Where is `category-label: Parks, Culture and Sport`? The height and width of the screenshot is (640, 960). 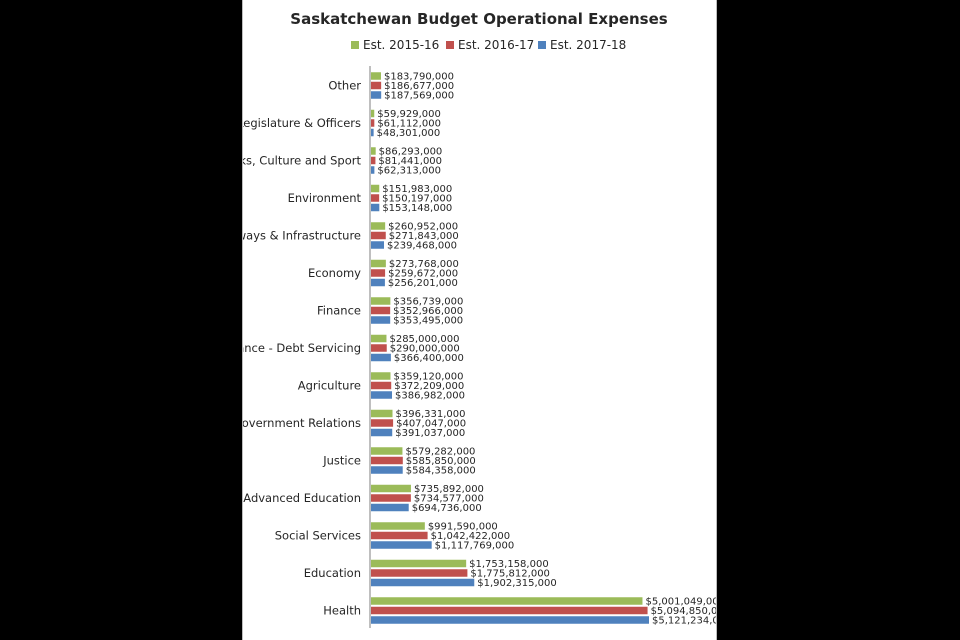
category-label: Parks, Culture and Sport is located at coordinates (302, 161).